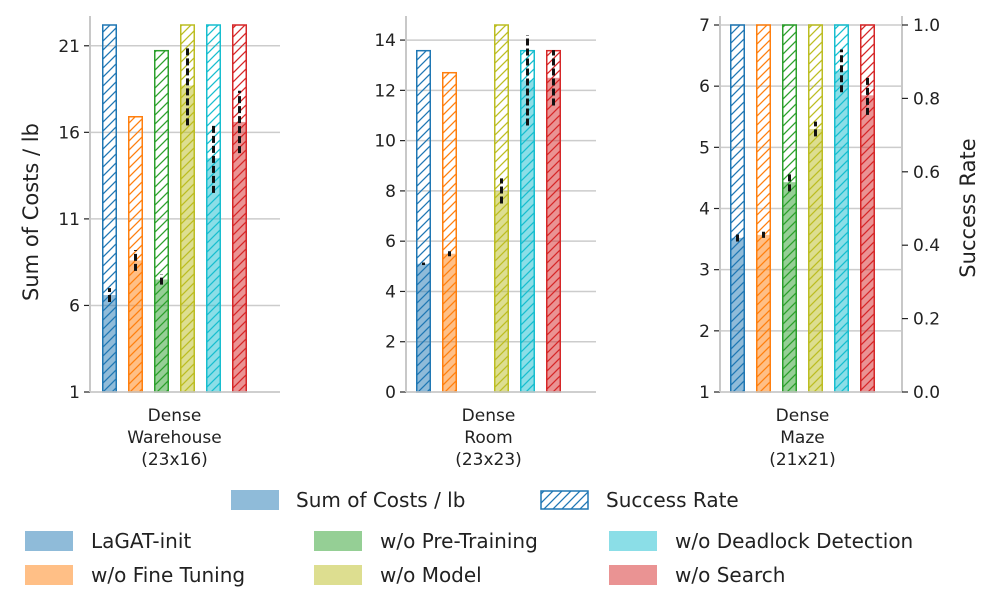 The image size is (998, 613). What do you see at coordinates (390, 393) in the screenshot?
I see `y-tick-label: 0` at bounding box center [390, 393].